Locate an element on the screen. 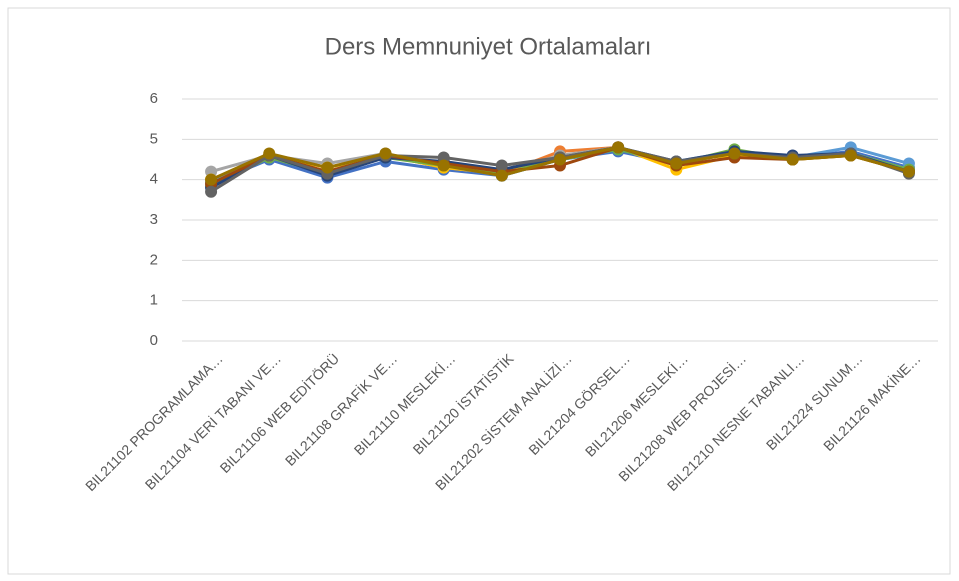 The width and height of the screenshot is (959, 581). y-tick-label: 0 is located at coordinates (154, 340).